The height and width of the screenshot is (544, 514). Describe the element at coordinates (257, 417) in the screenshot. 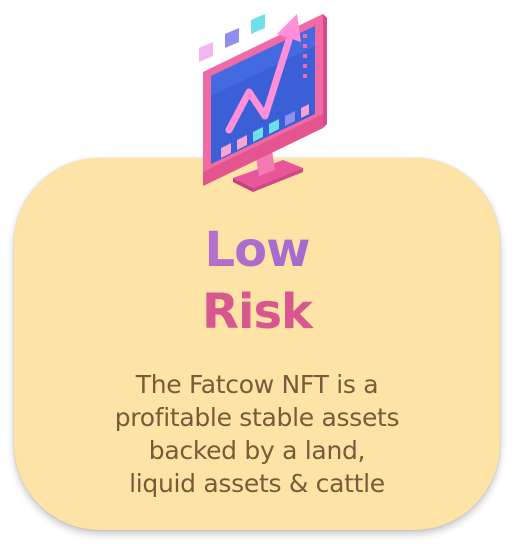

I see `description-line: profitable stable assets` at that location.